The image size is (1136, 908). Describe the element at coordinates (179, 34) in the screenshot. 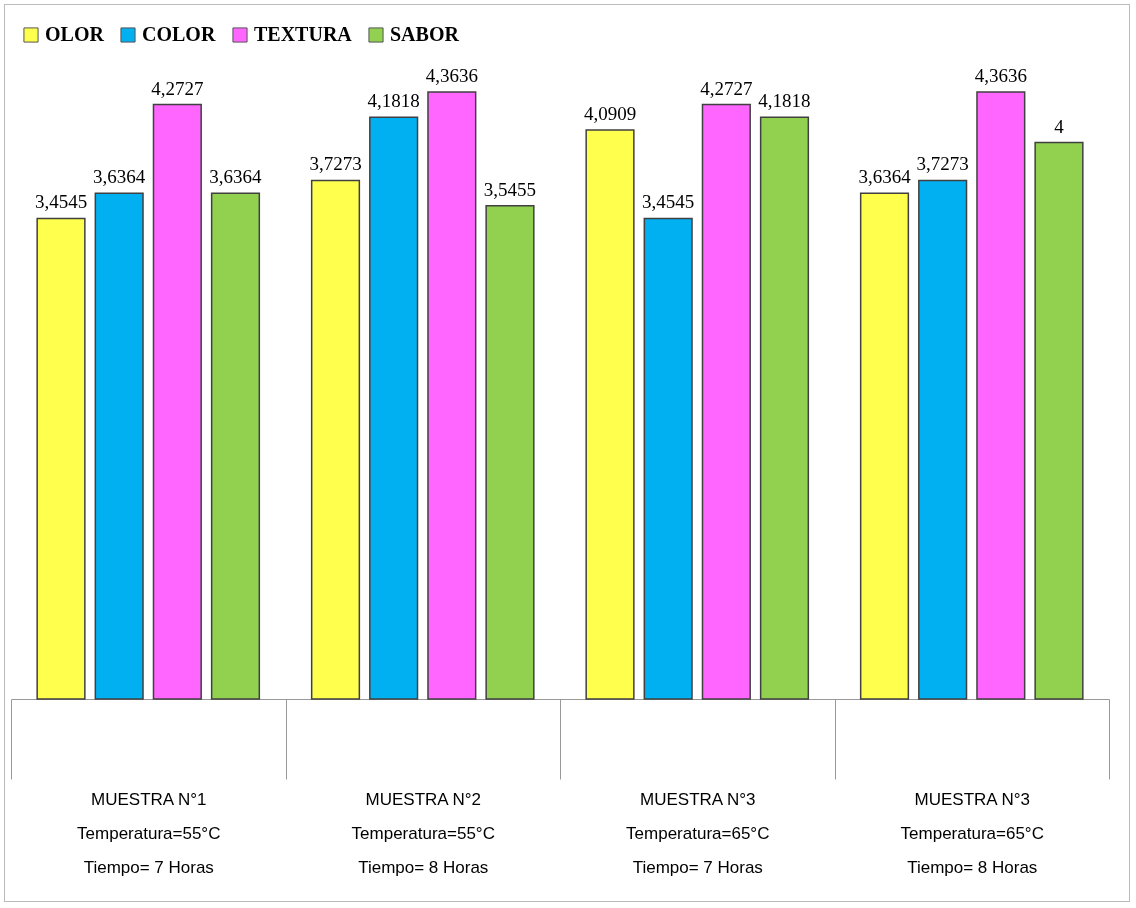

I see `legend-label: COLOR` at that location.